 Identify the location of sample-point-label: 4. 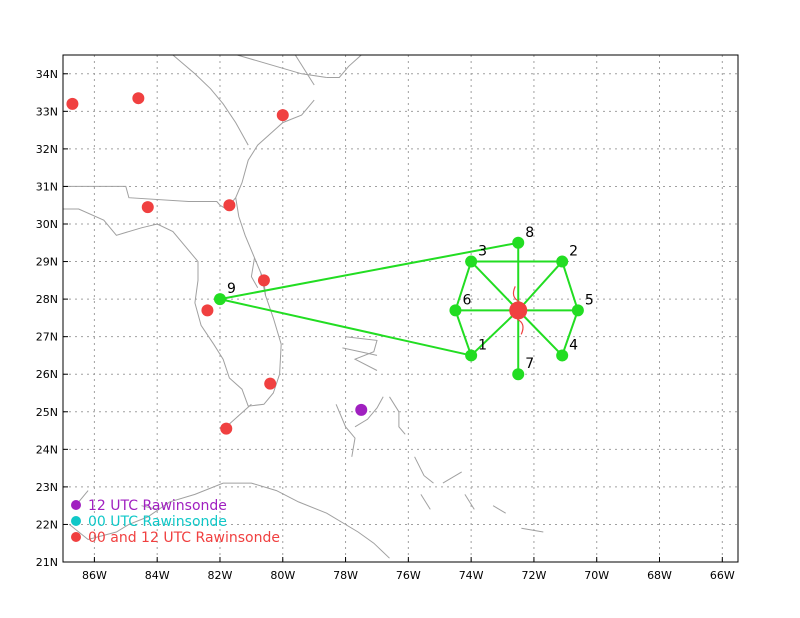
(573, 345).